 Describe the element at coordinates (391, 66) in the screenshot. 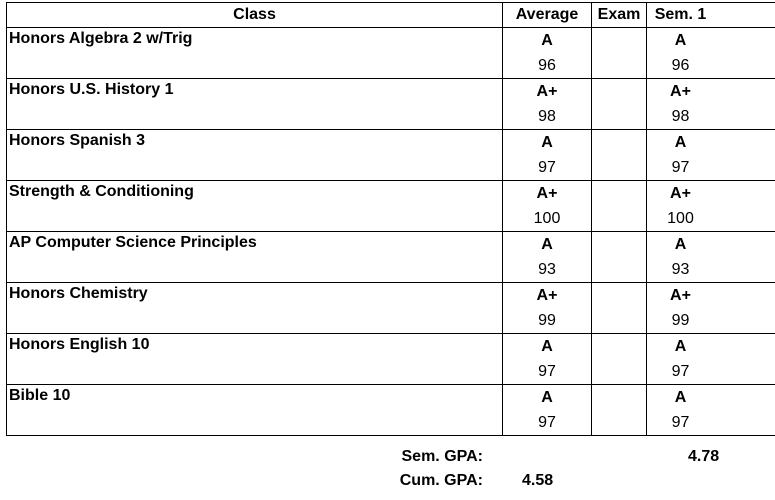

I see `table-row-scores: 96 96` at that location.